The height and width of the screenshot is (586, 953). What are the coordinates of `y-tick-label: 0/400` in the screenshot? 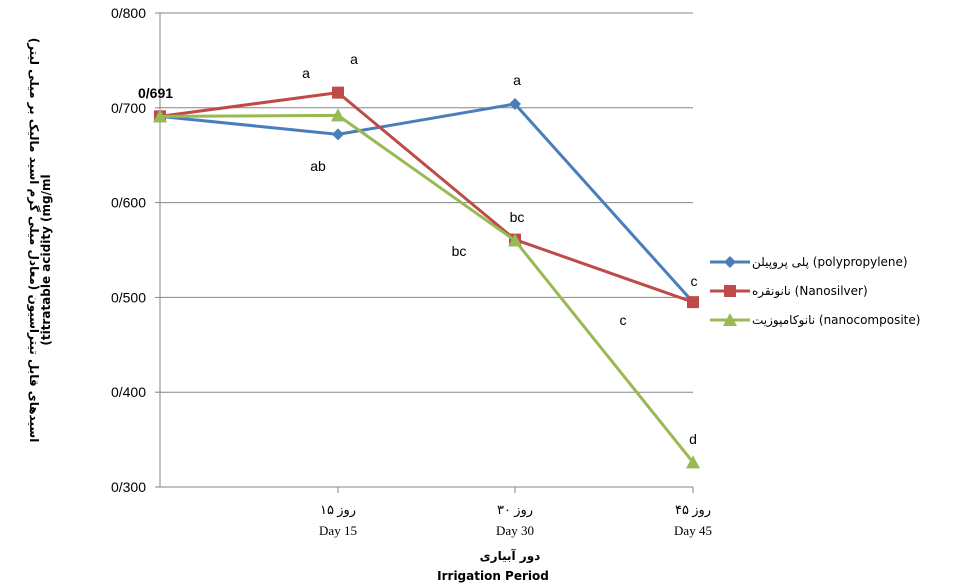 It's located at (128, 392).